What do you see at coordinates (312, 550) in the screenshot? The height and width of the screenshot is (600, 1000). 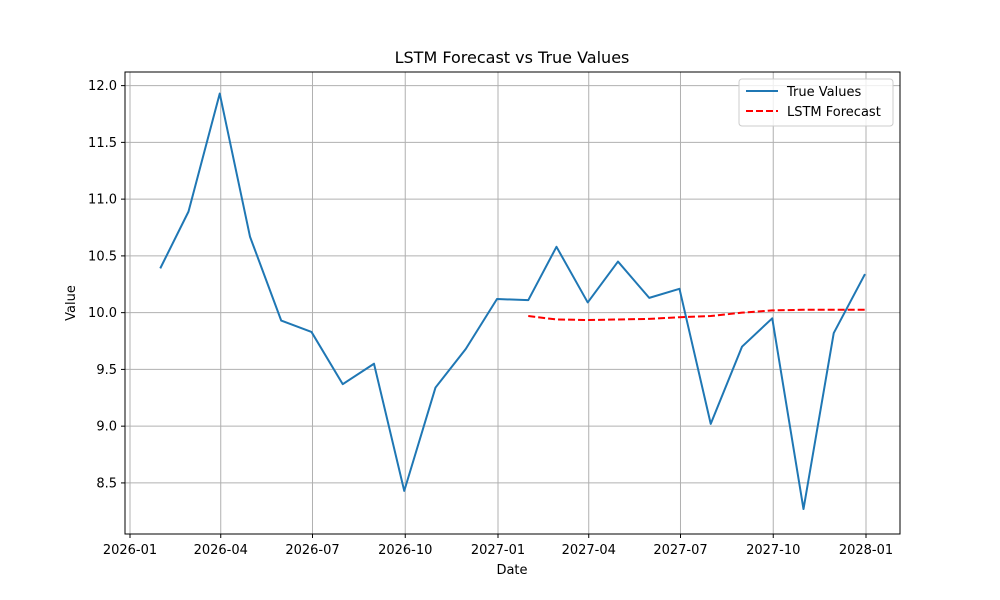 I see `x-tick-label: 2026-07` at bounding box center [312, 550].